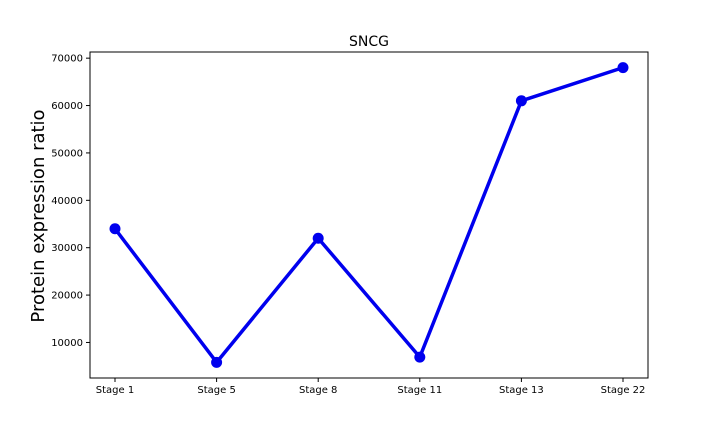 This screenshot has width=720, height=432. Describe the element at coordinates (38, 215) in the screenshot. I see `y-axis-label: Protein expression ratio` at that location.